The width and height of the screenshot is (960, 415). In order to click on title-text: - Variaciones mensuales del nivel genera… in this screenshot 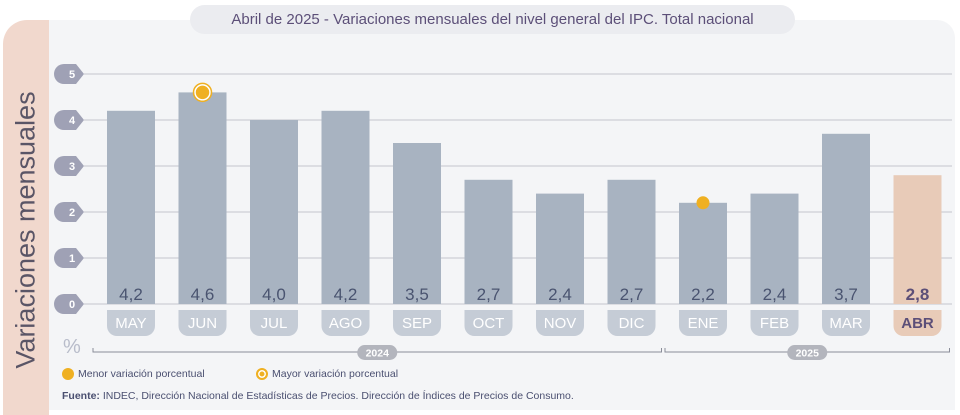, I will do `click(536, 19)`.